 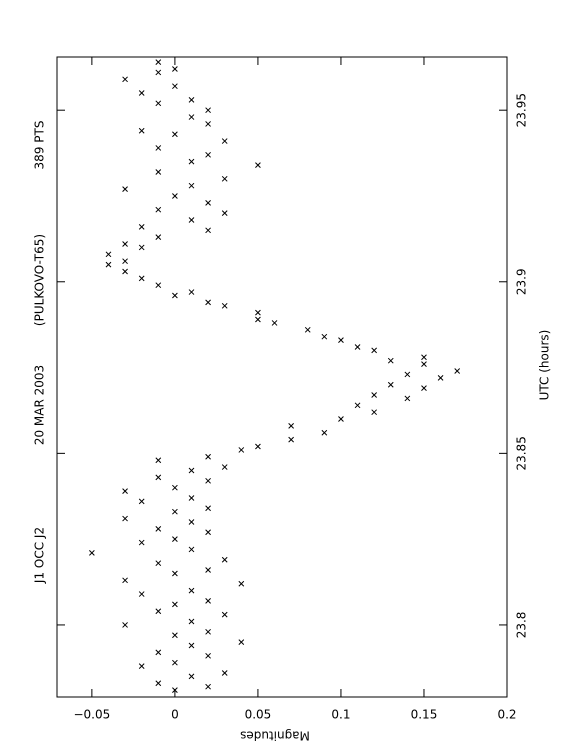 What do you see at coordinates (40, 145) in the screenshot?
I see `title-part: 389 PTS` at bounding box center [40, 145].